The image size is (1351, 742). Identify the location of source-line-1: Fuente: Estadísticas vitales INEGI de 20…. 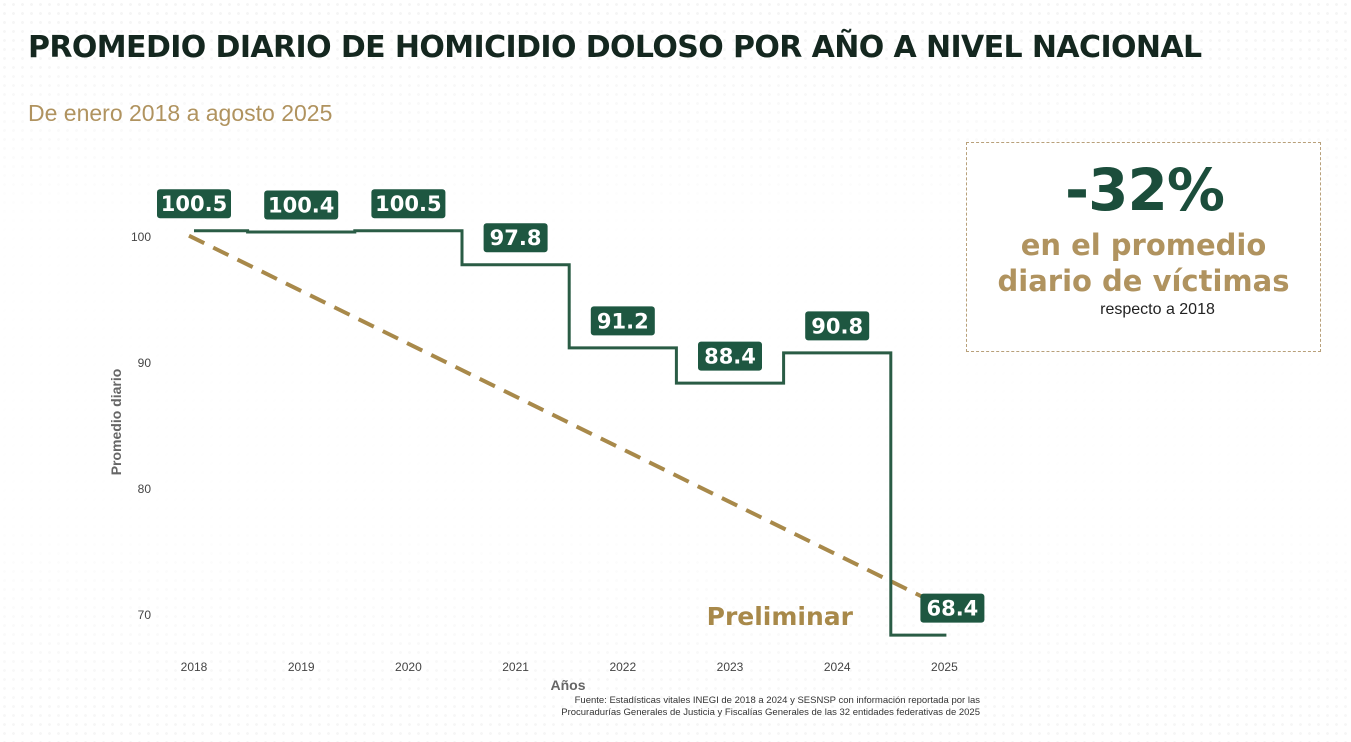
(777, 700).